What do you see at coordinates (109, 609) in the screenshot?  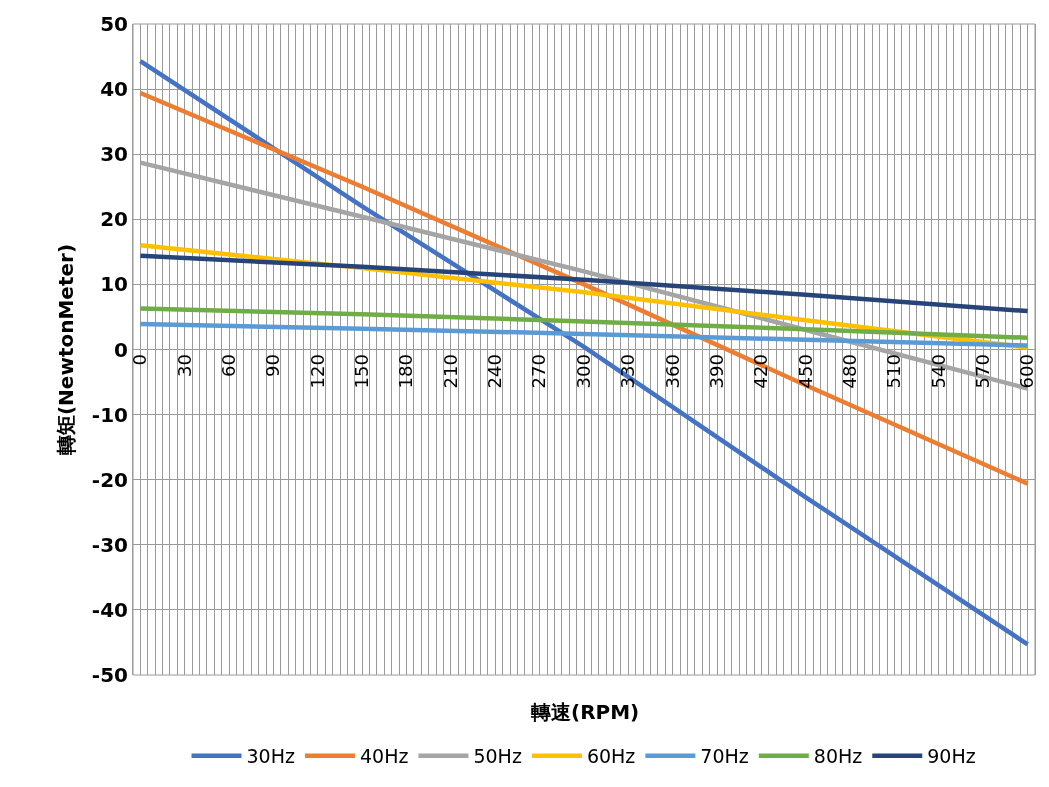 I see `y-tick-label: -40` at bounding box center [109, 609].